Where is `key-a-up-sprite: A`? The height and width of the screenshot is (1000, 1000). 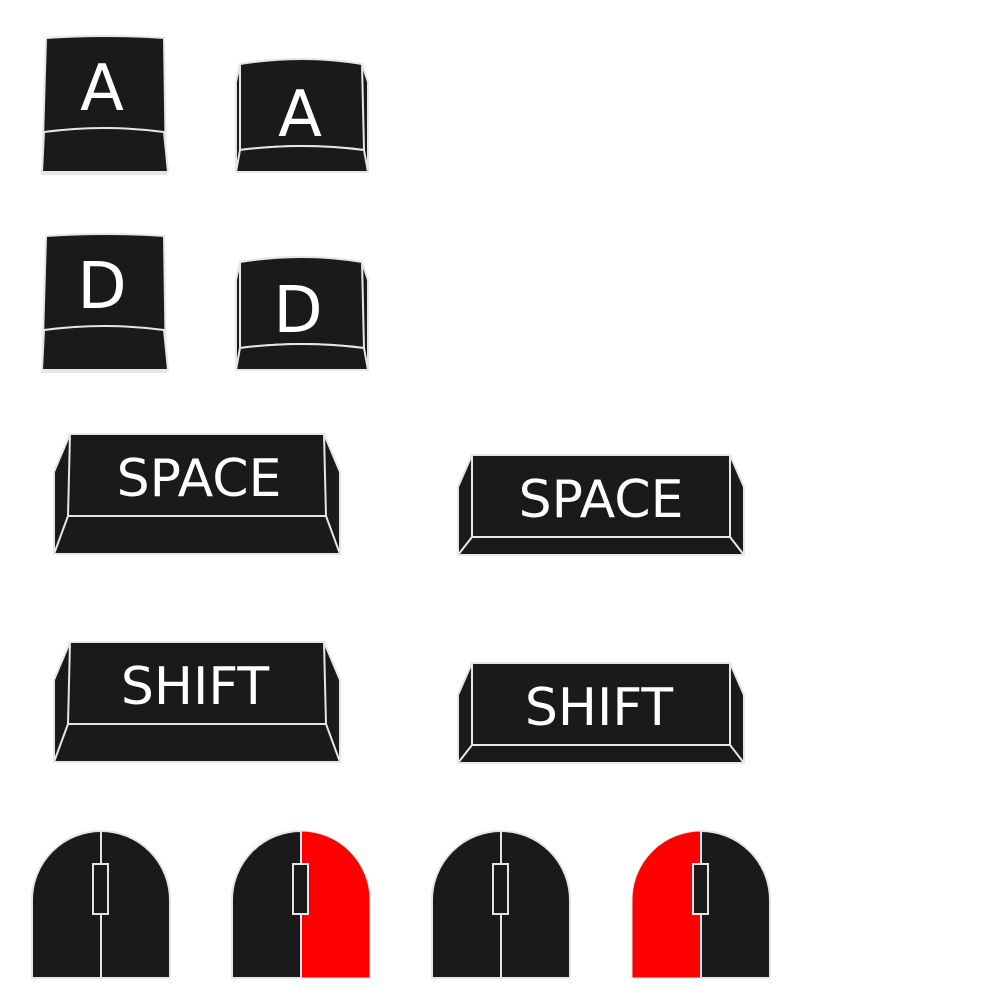
key-a-up-sprite: A is located at coordinates (105, 105).